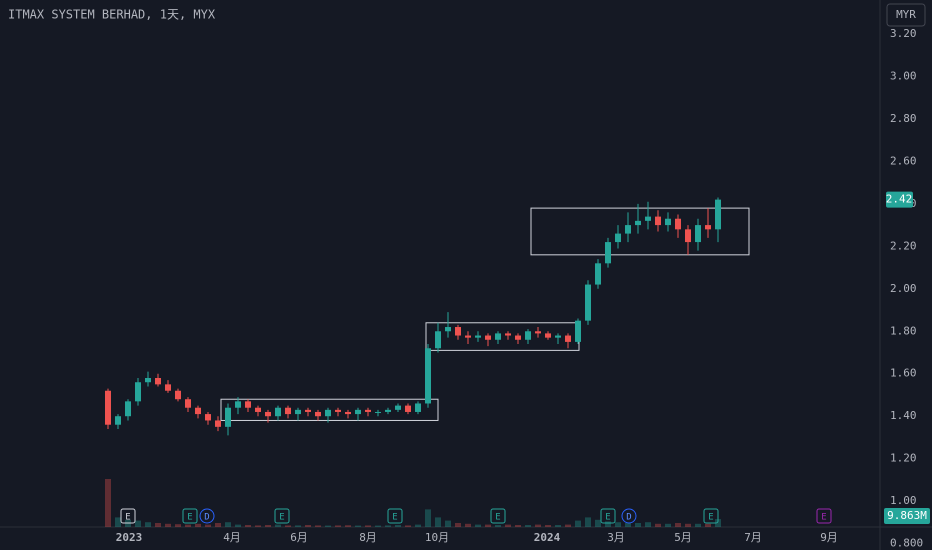  What do you see at coordinates (903, 118) in the screenshot?
I see `y-tick-label: 2.80` at bounding box center [903, 118].